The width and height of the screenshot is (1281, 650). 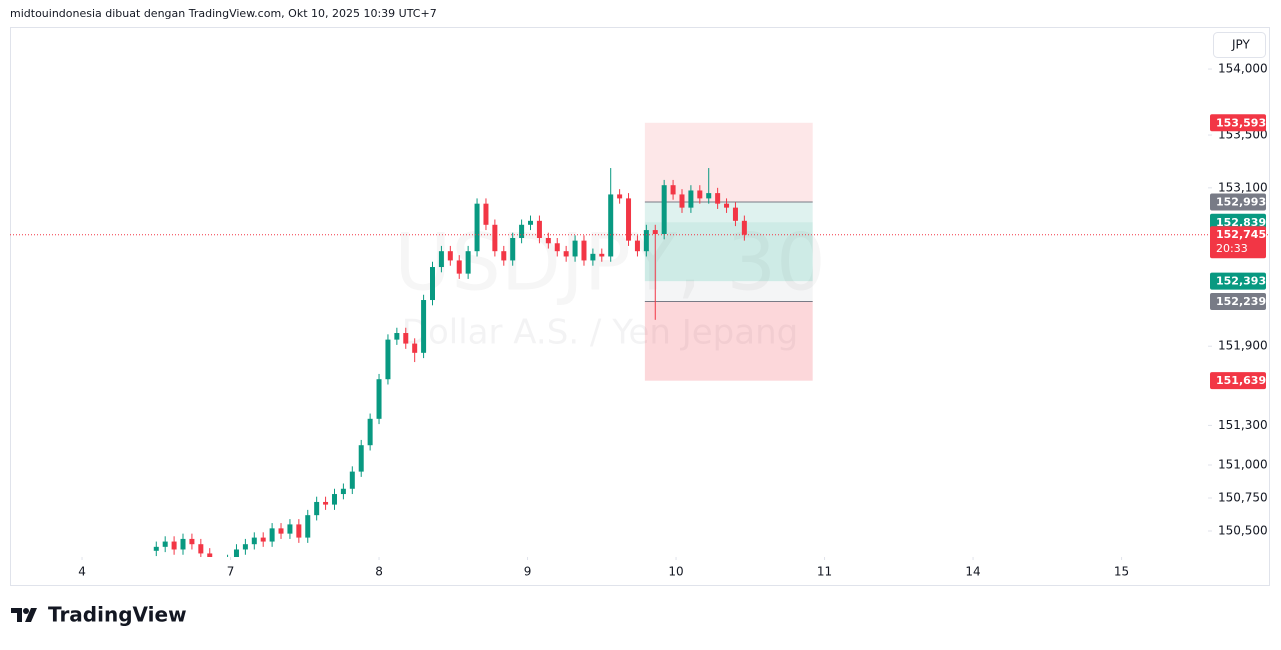 What do you see at coordinates (24, 615) in the screenshot?
I see `logo` at bounding box center [24, 615].